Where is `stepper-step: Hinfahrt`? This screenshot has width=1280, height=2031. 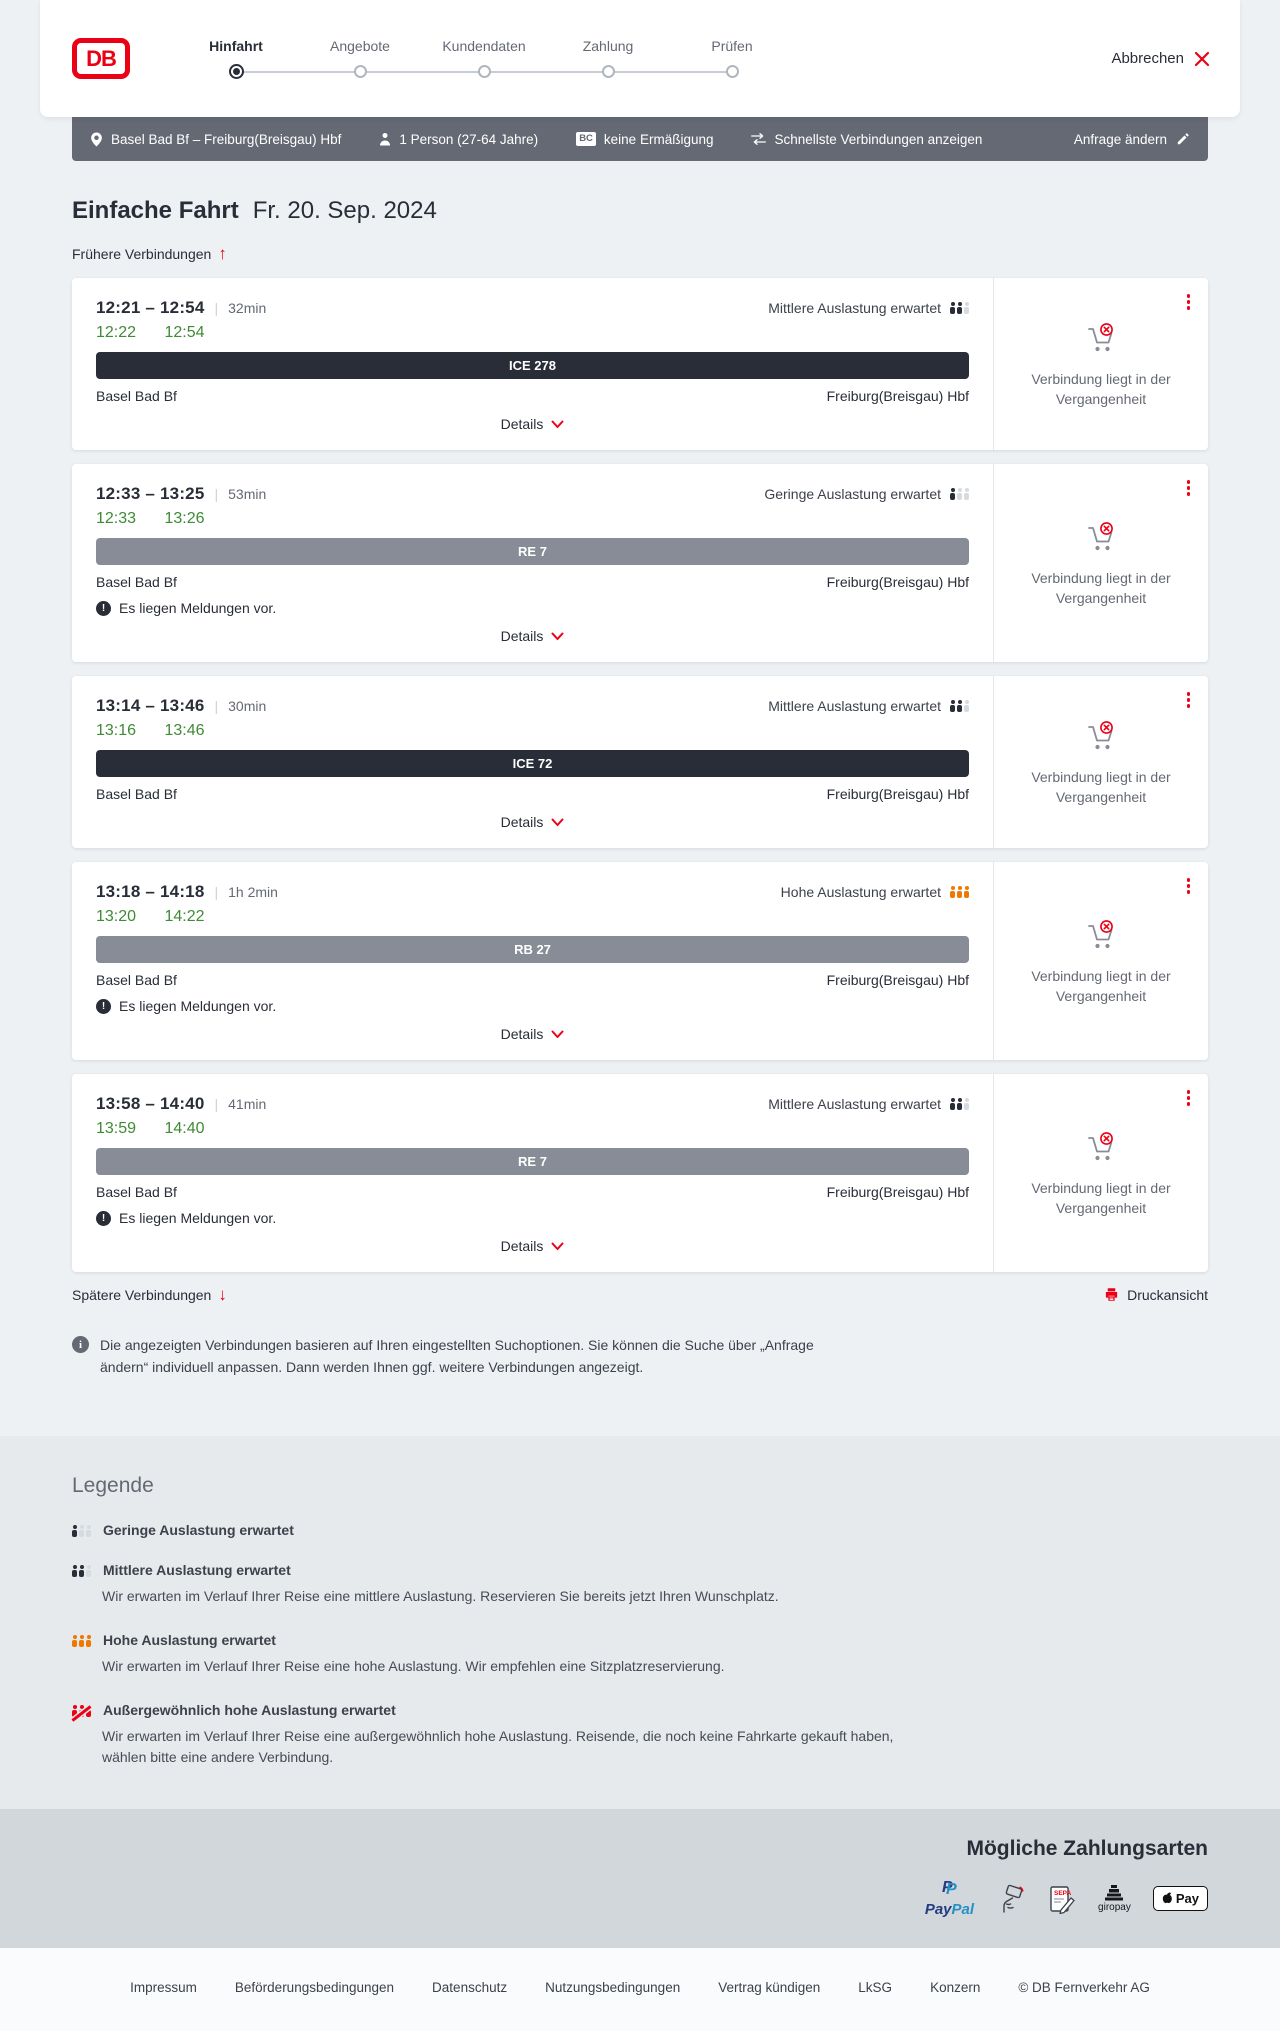
stepper-step: Hinfahrt is located at coordinates (236, 58).